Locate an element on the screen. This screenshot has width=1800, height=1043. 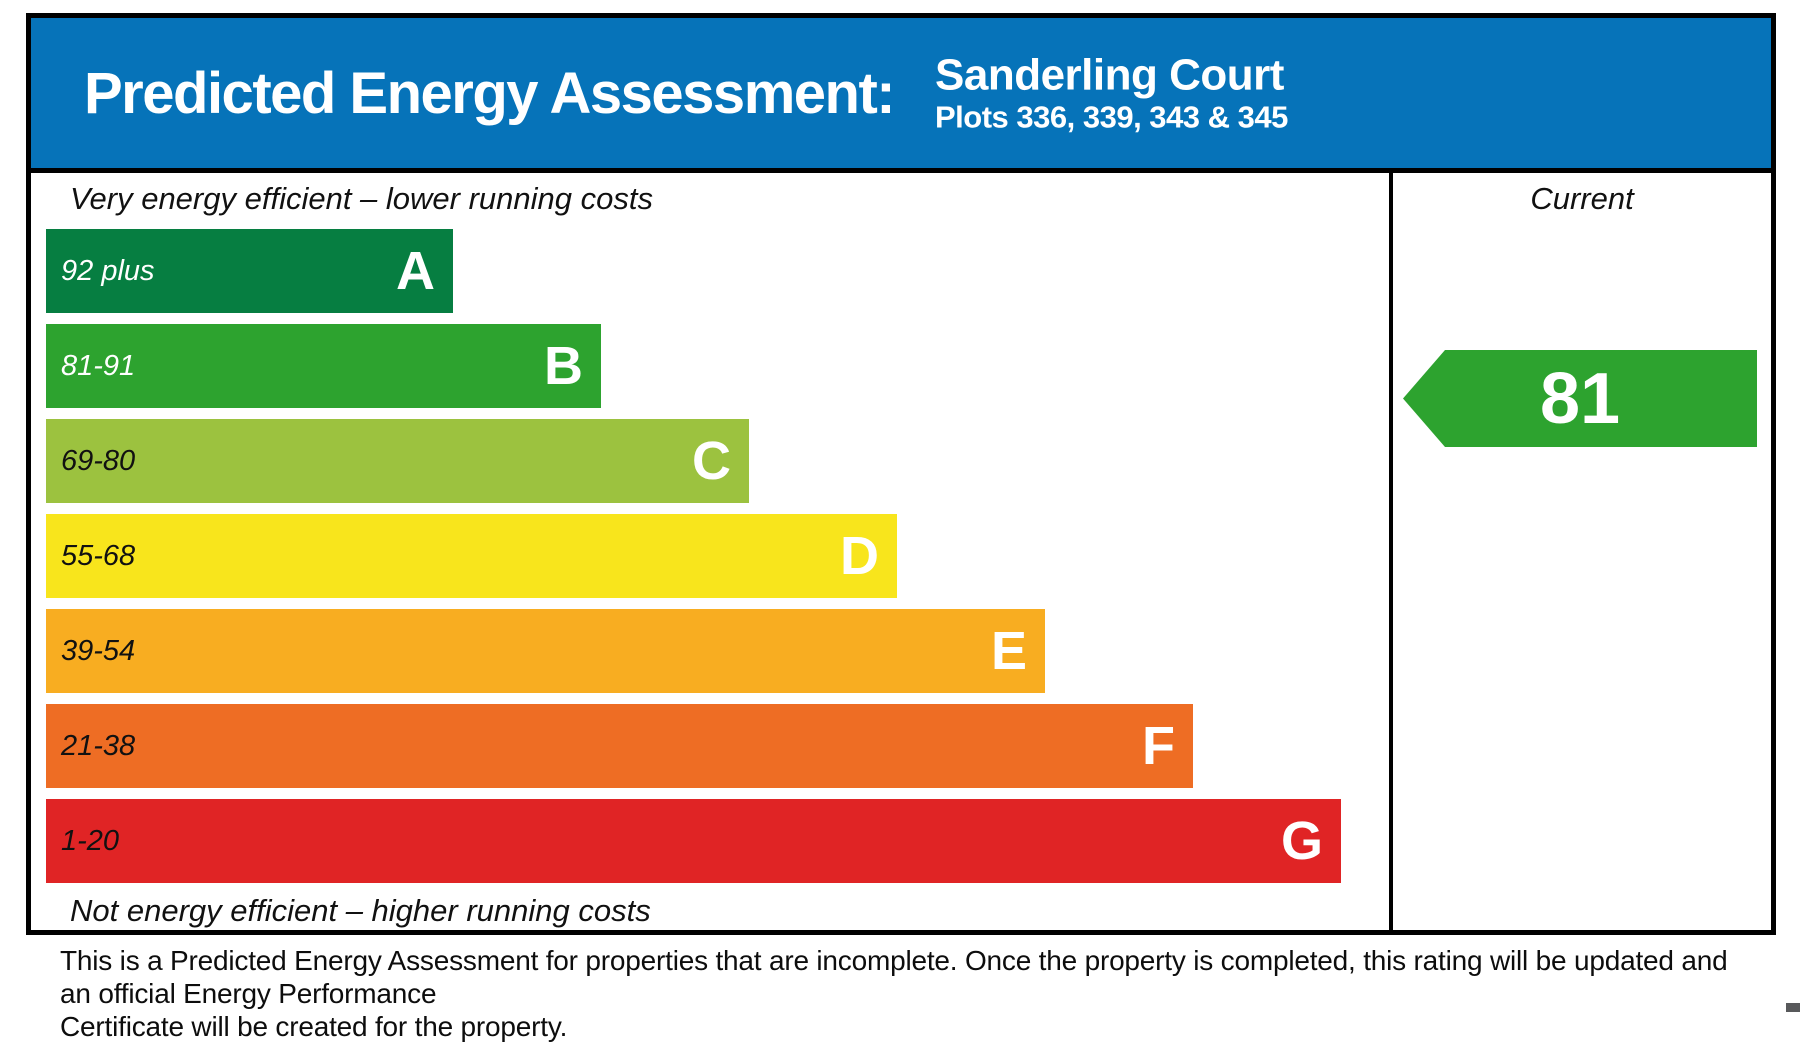
epc-band-row-d: 55-68 D is located at coordinates (471, 556).